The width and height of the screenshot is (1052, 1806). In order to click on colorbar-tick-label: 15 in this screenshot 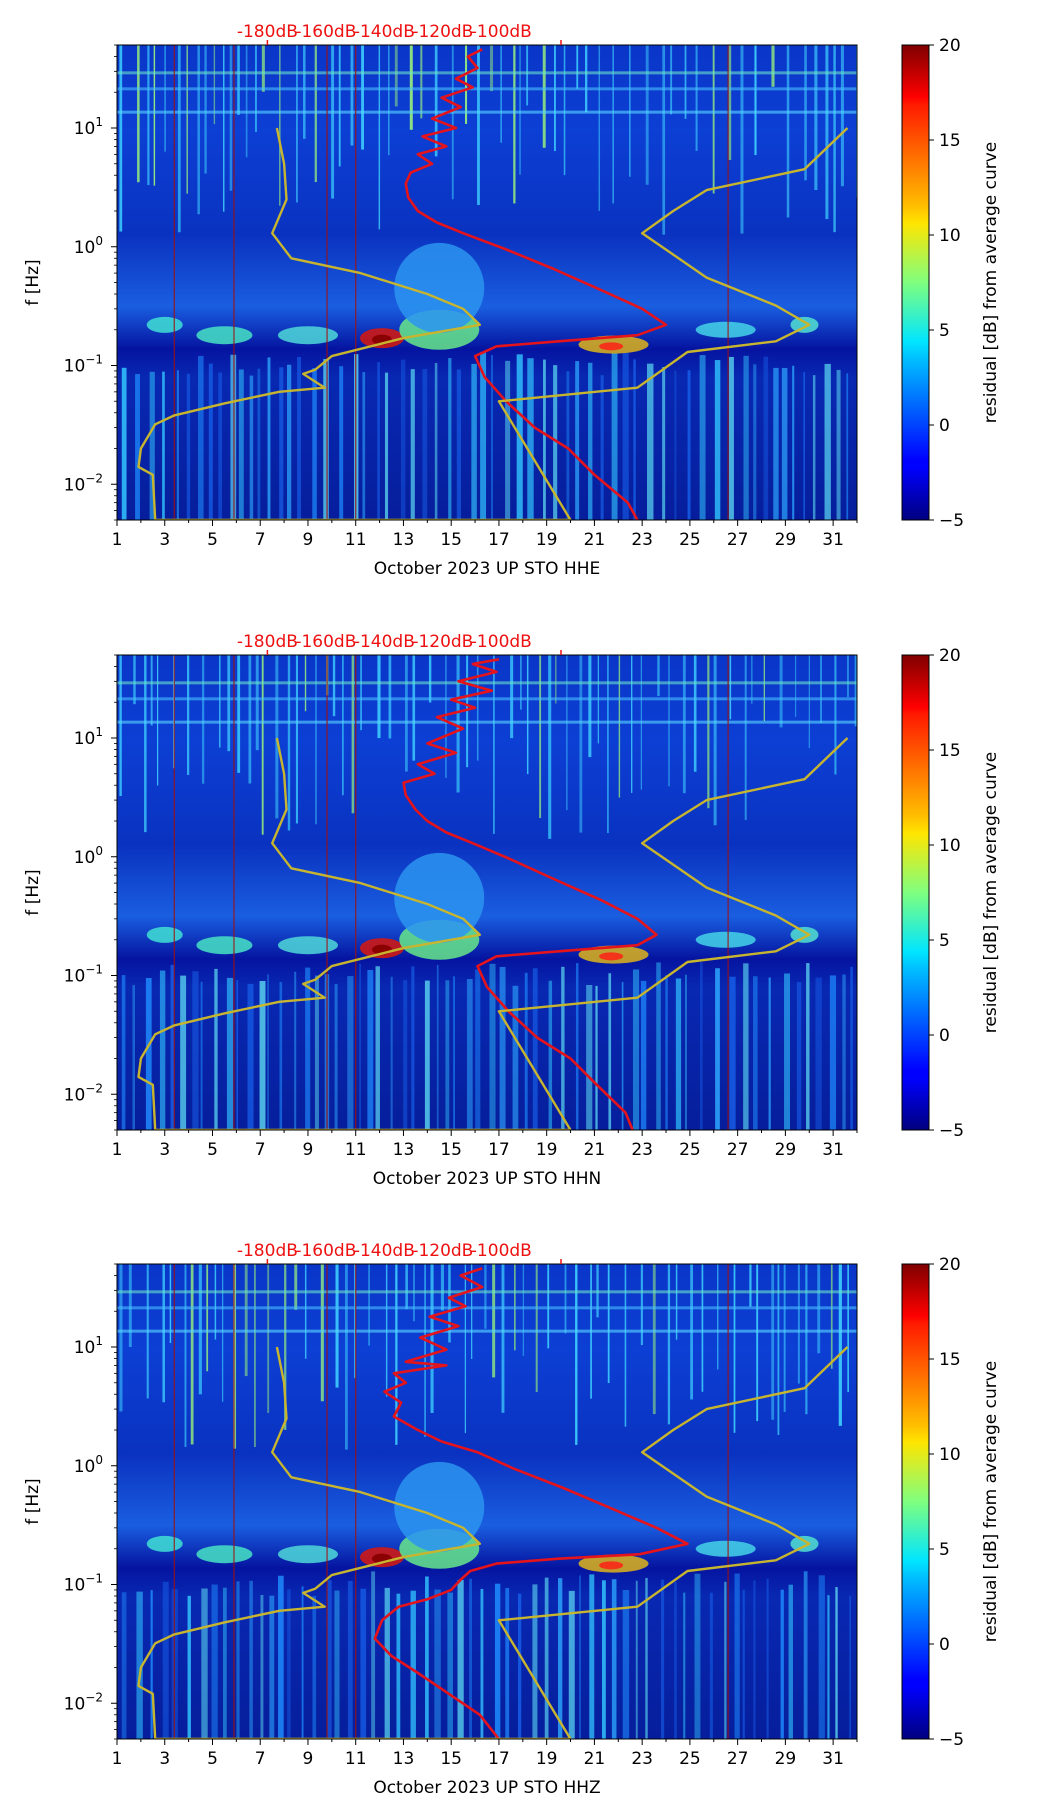, I will do `click(950, 751)`.